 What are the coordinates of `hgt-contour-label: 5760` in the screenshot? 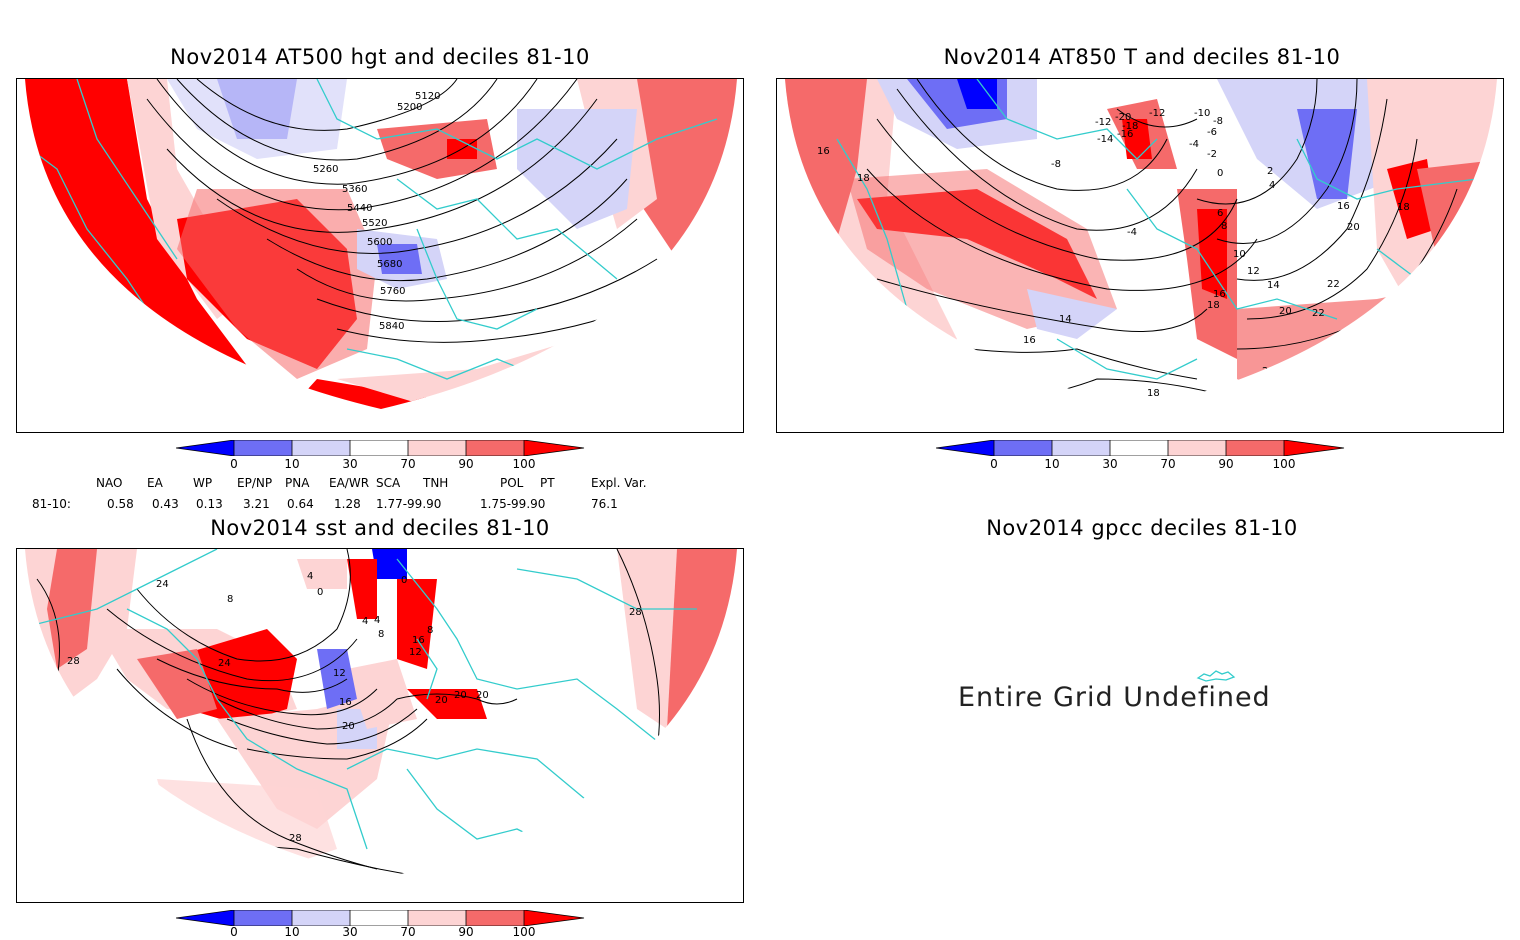 It's located at (392, 291).